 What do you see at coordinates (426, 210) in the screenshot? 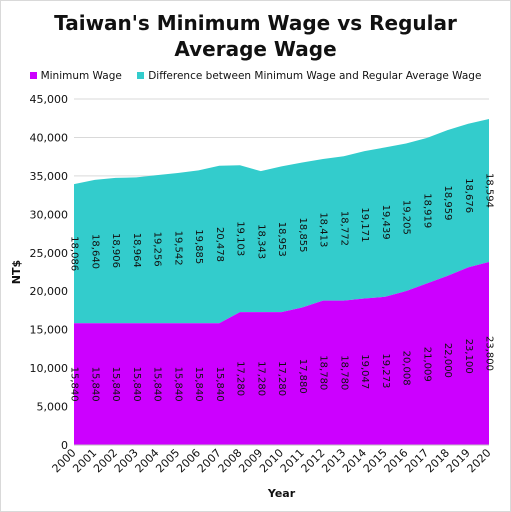
I see `data-label-difference: 18,919` at bounding box center [426, 210].